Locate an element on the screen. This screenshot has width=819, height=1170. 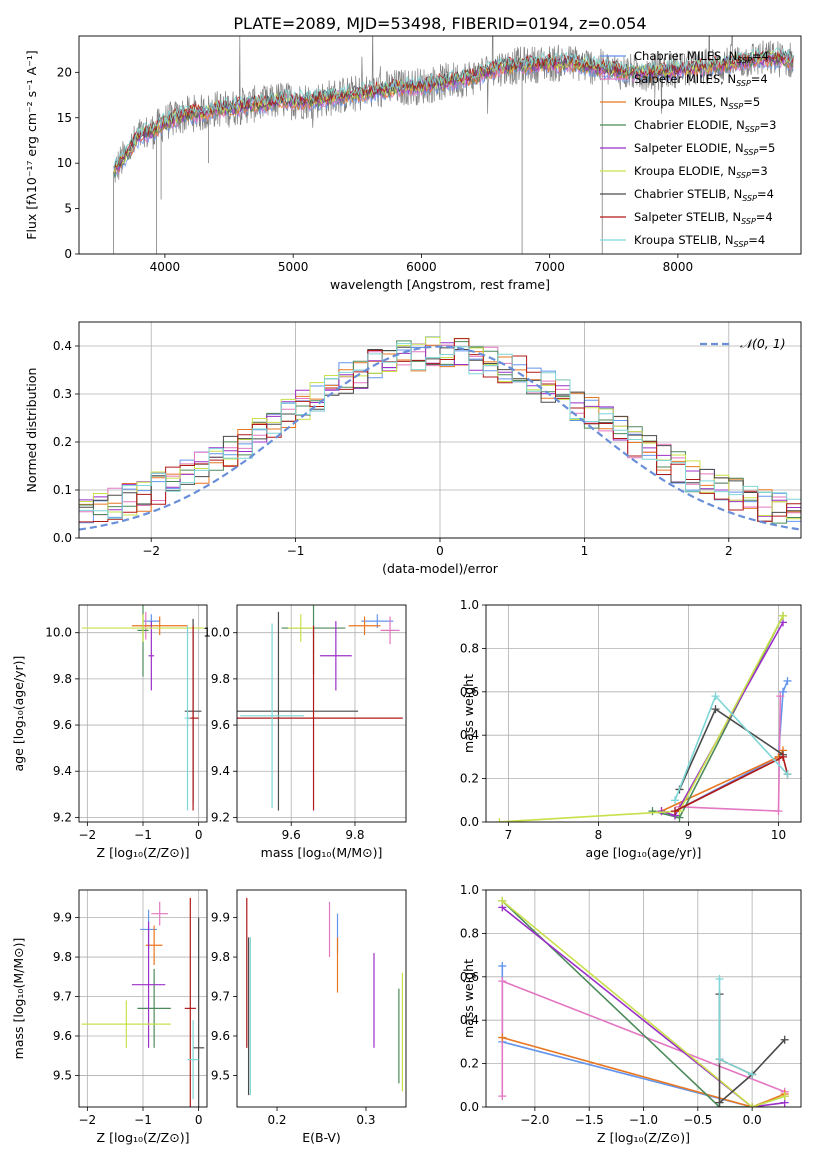
legend-name: Chabrier MILES, N is located at coordinates (685, 56).